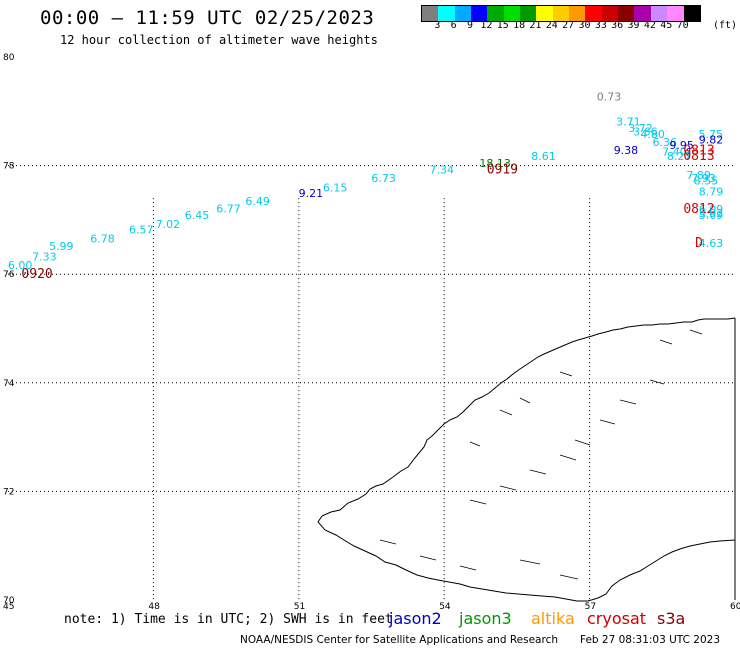 This screenshot has width=740, height=650. What do you see at coordinates (543, 156) in the screenshot?
I see `wave-height-label: 8.61` at bounding box center [543, 156].